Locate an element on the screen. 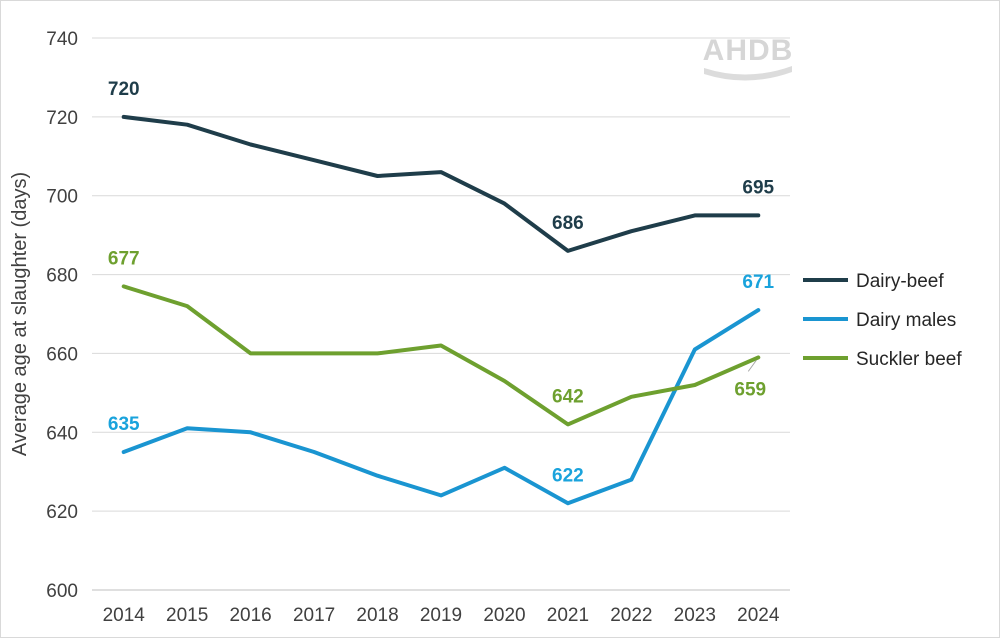  x-tick-label: 2014 is located at coordinates (124, 615).